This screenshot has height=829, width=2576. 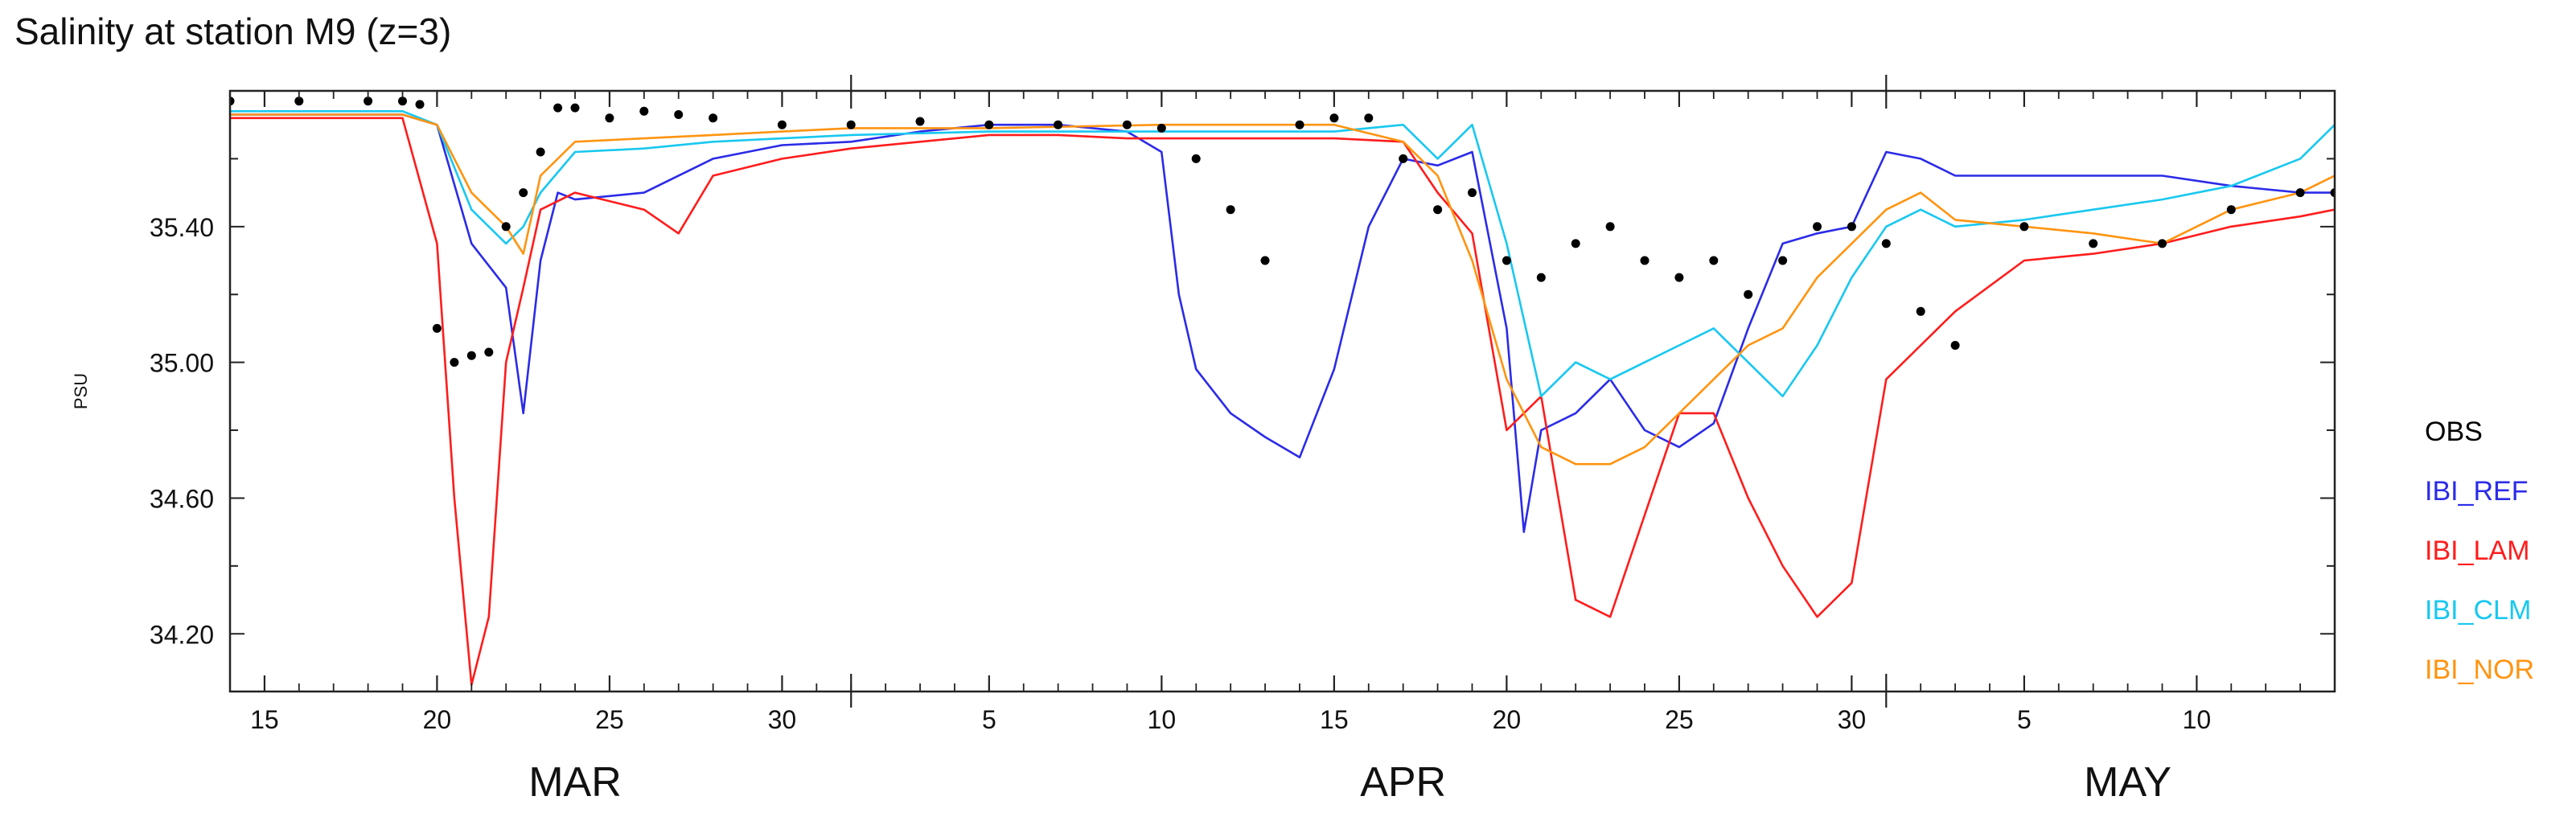 I want to click on chart-title: Salinity at station M9 (z=3), so click(x=233, y=31).